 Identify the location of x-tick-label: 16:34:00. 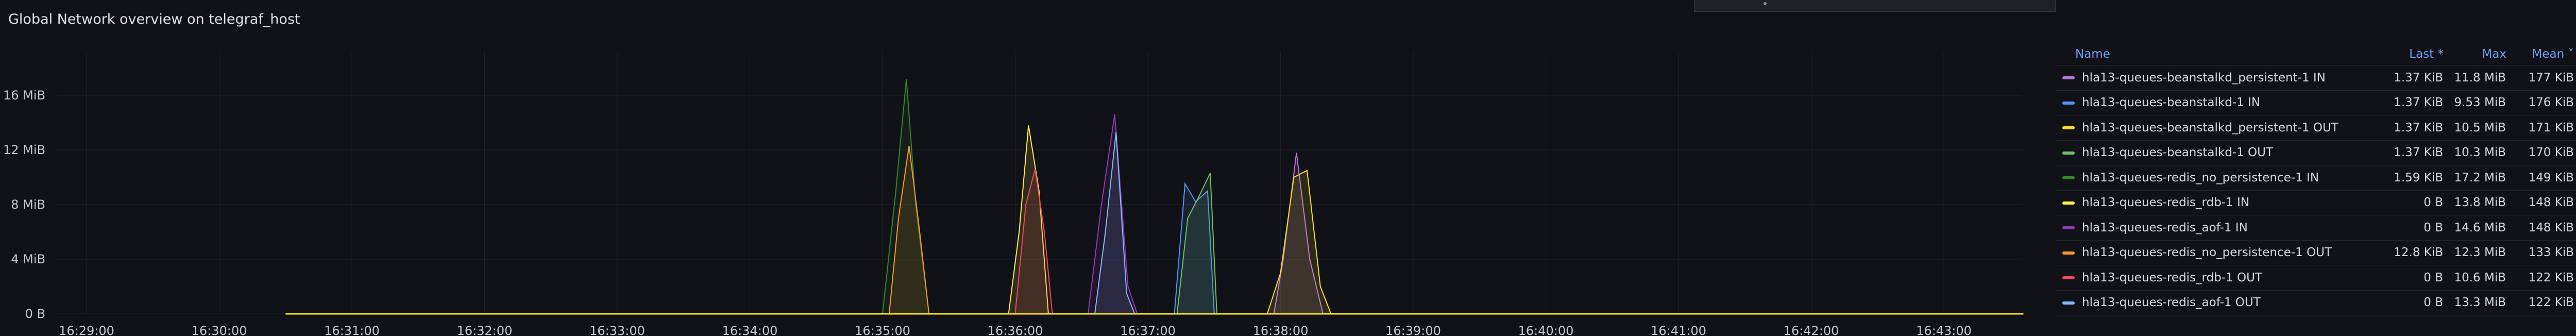
(750, 330).